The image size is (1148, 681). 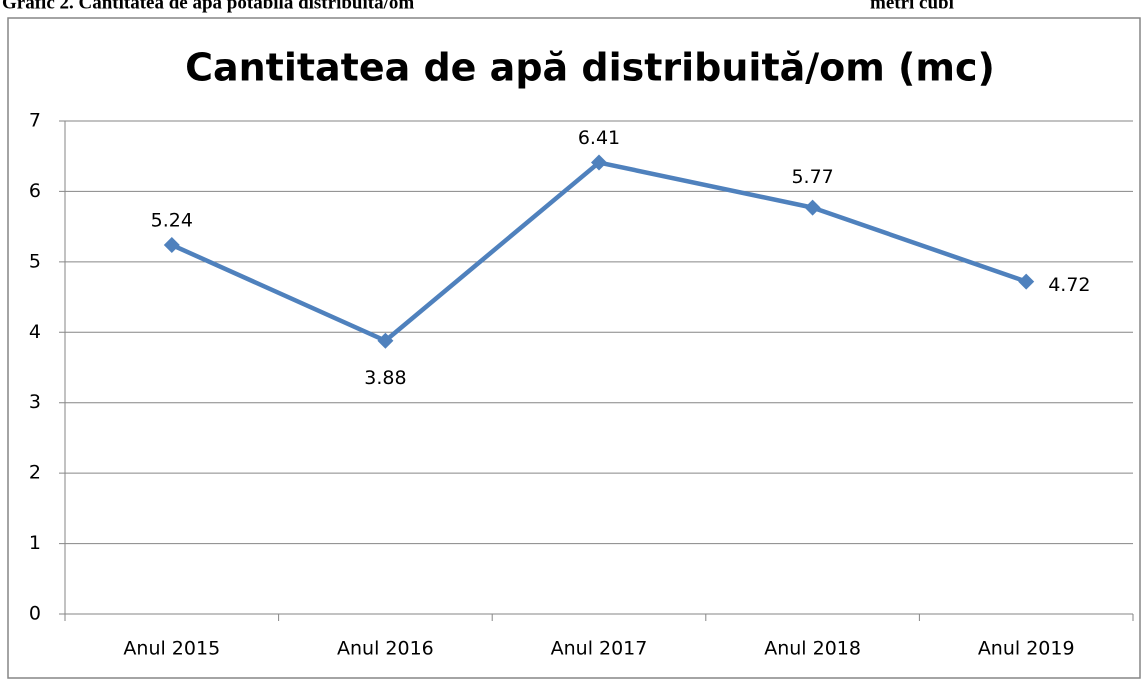 I want to click on data-label: 6.41, so click(x=599, y=138).